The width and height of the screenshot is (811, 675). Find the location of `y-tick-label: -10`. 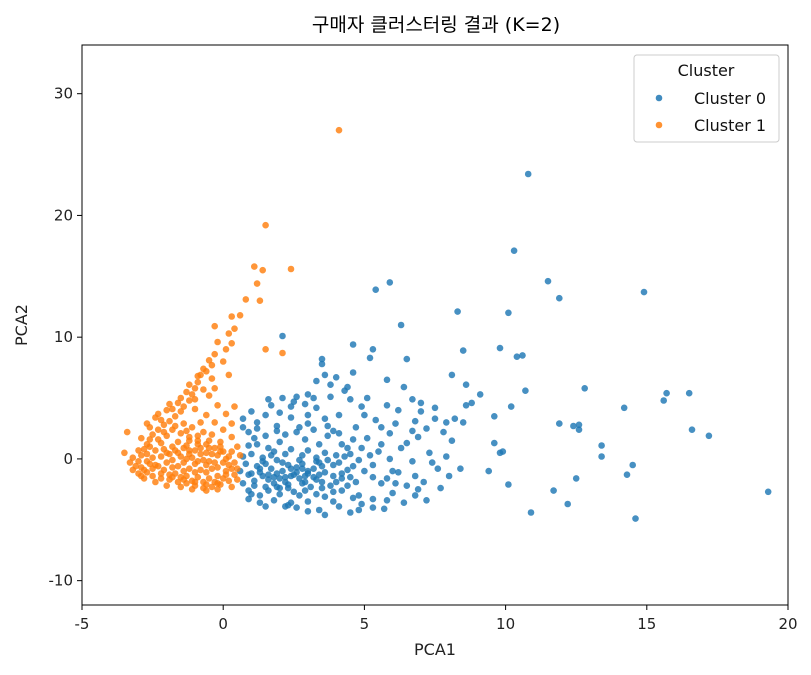

y-tick-label: -10 is located at coordinates (61, 581).